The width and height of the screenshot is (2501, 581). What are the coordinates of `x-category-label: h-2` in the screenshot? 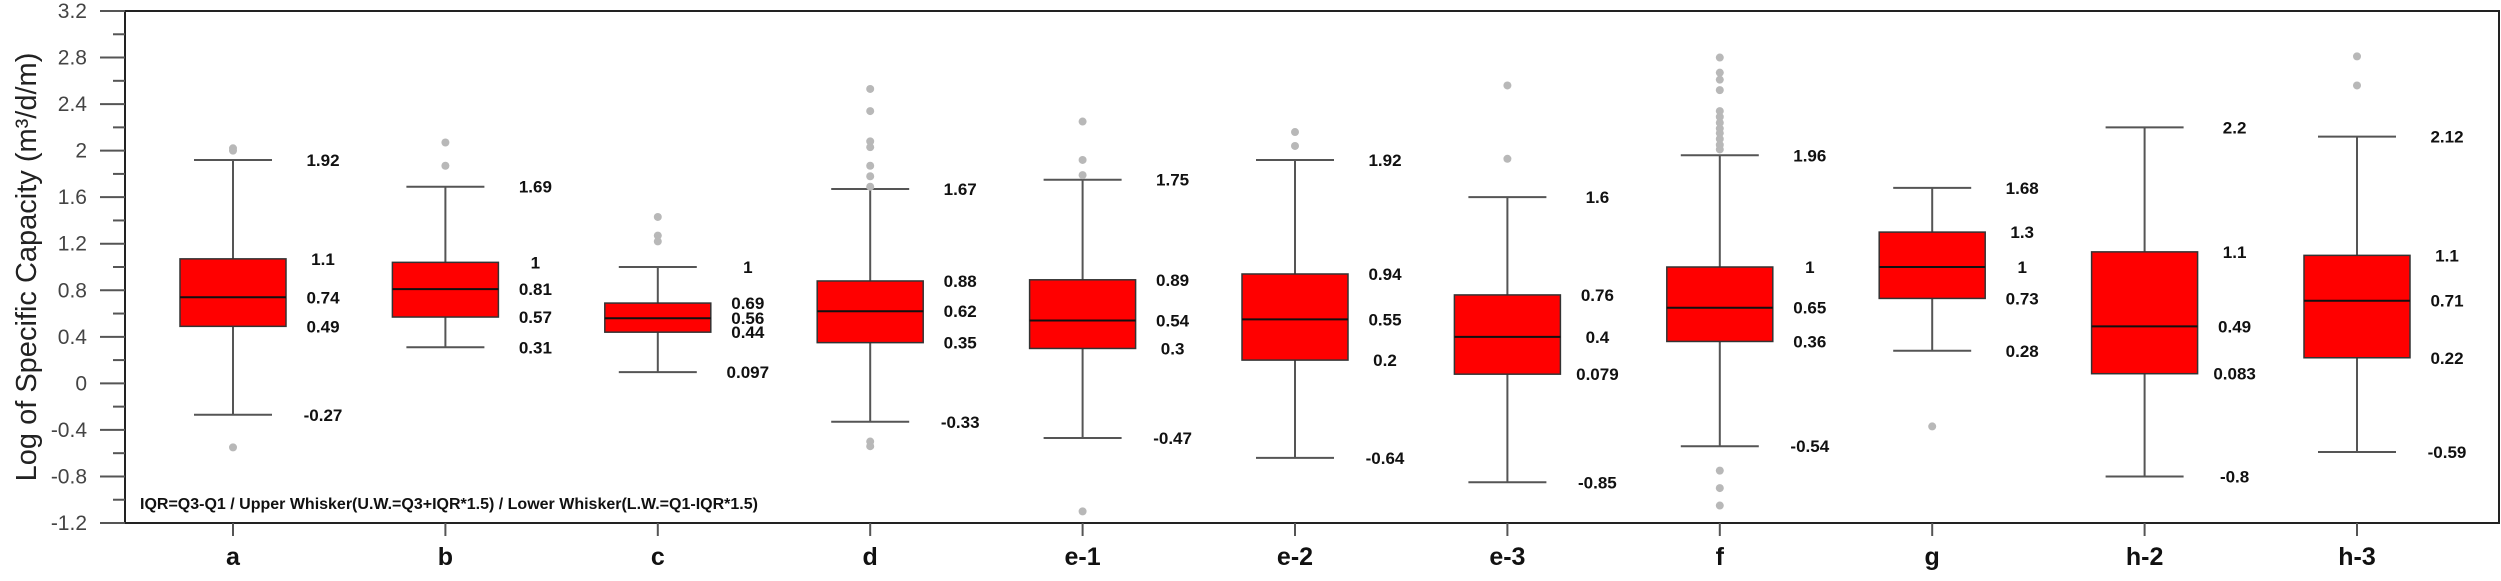 It's located at (2145, 557).